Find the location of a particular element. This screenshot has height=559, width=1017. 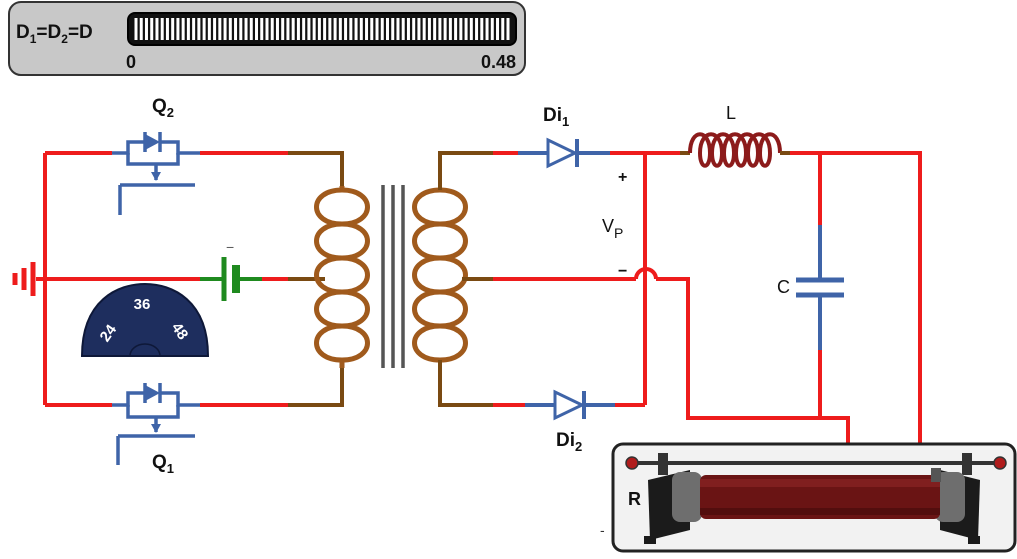

transformer-core is located at coordinates (393, 276).